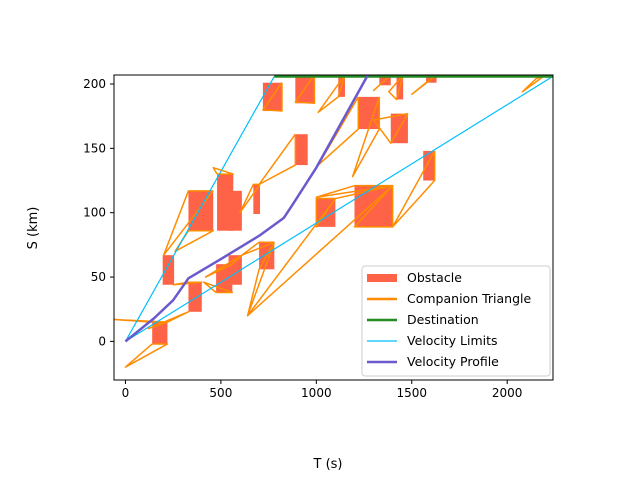 The image size is (640, 480). I want to click on legend-frame, so click(456, 321).